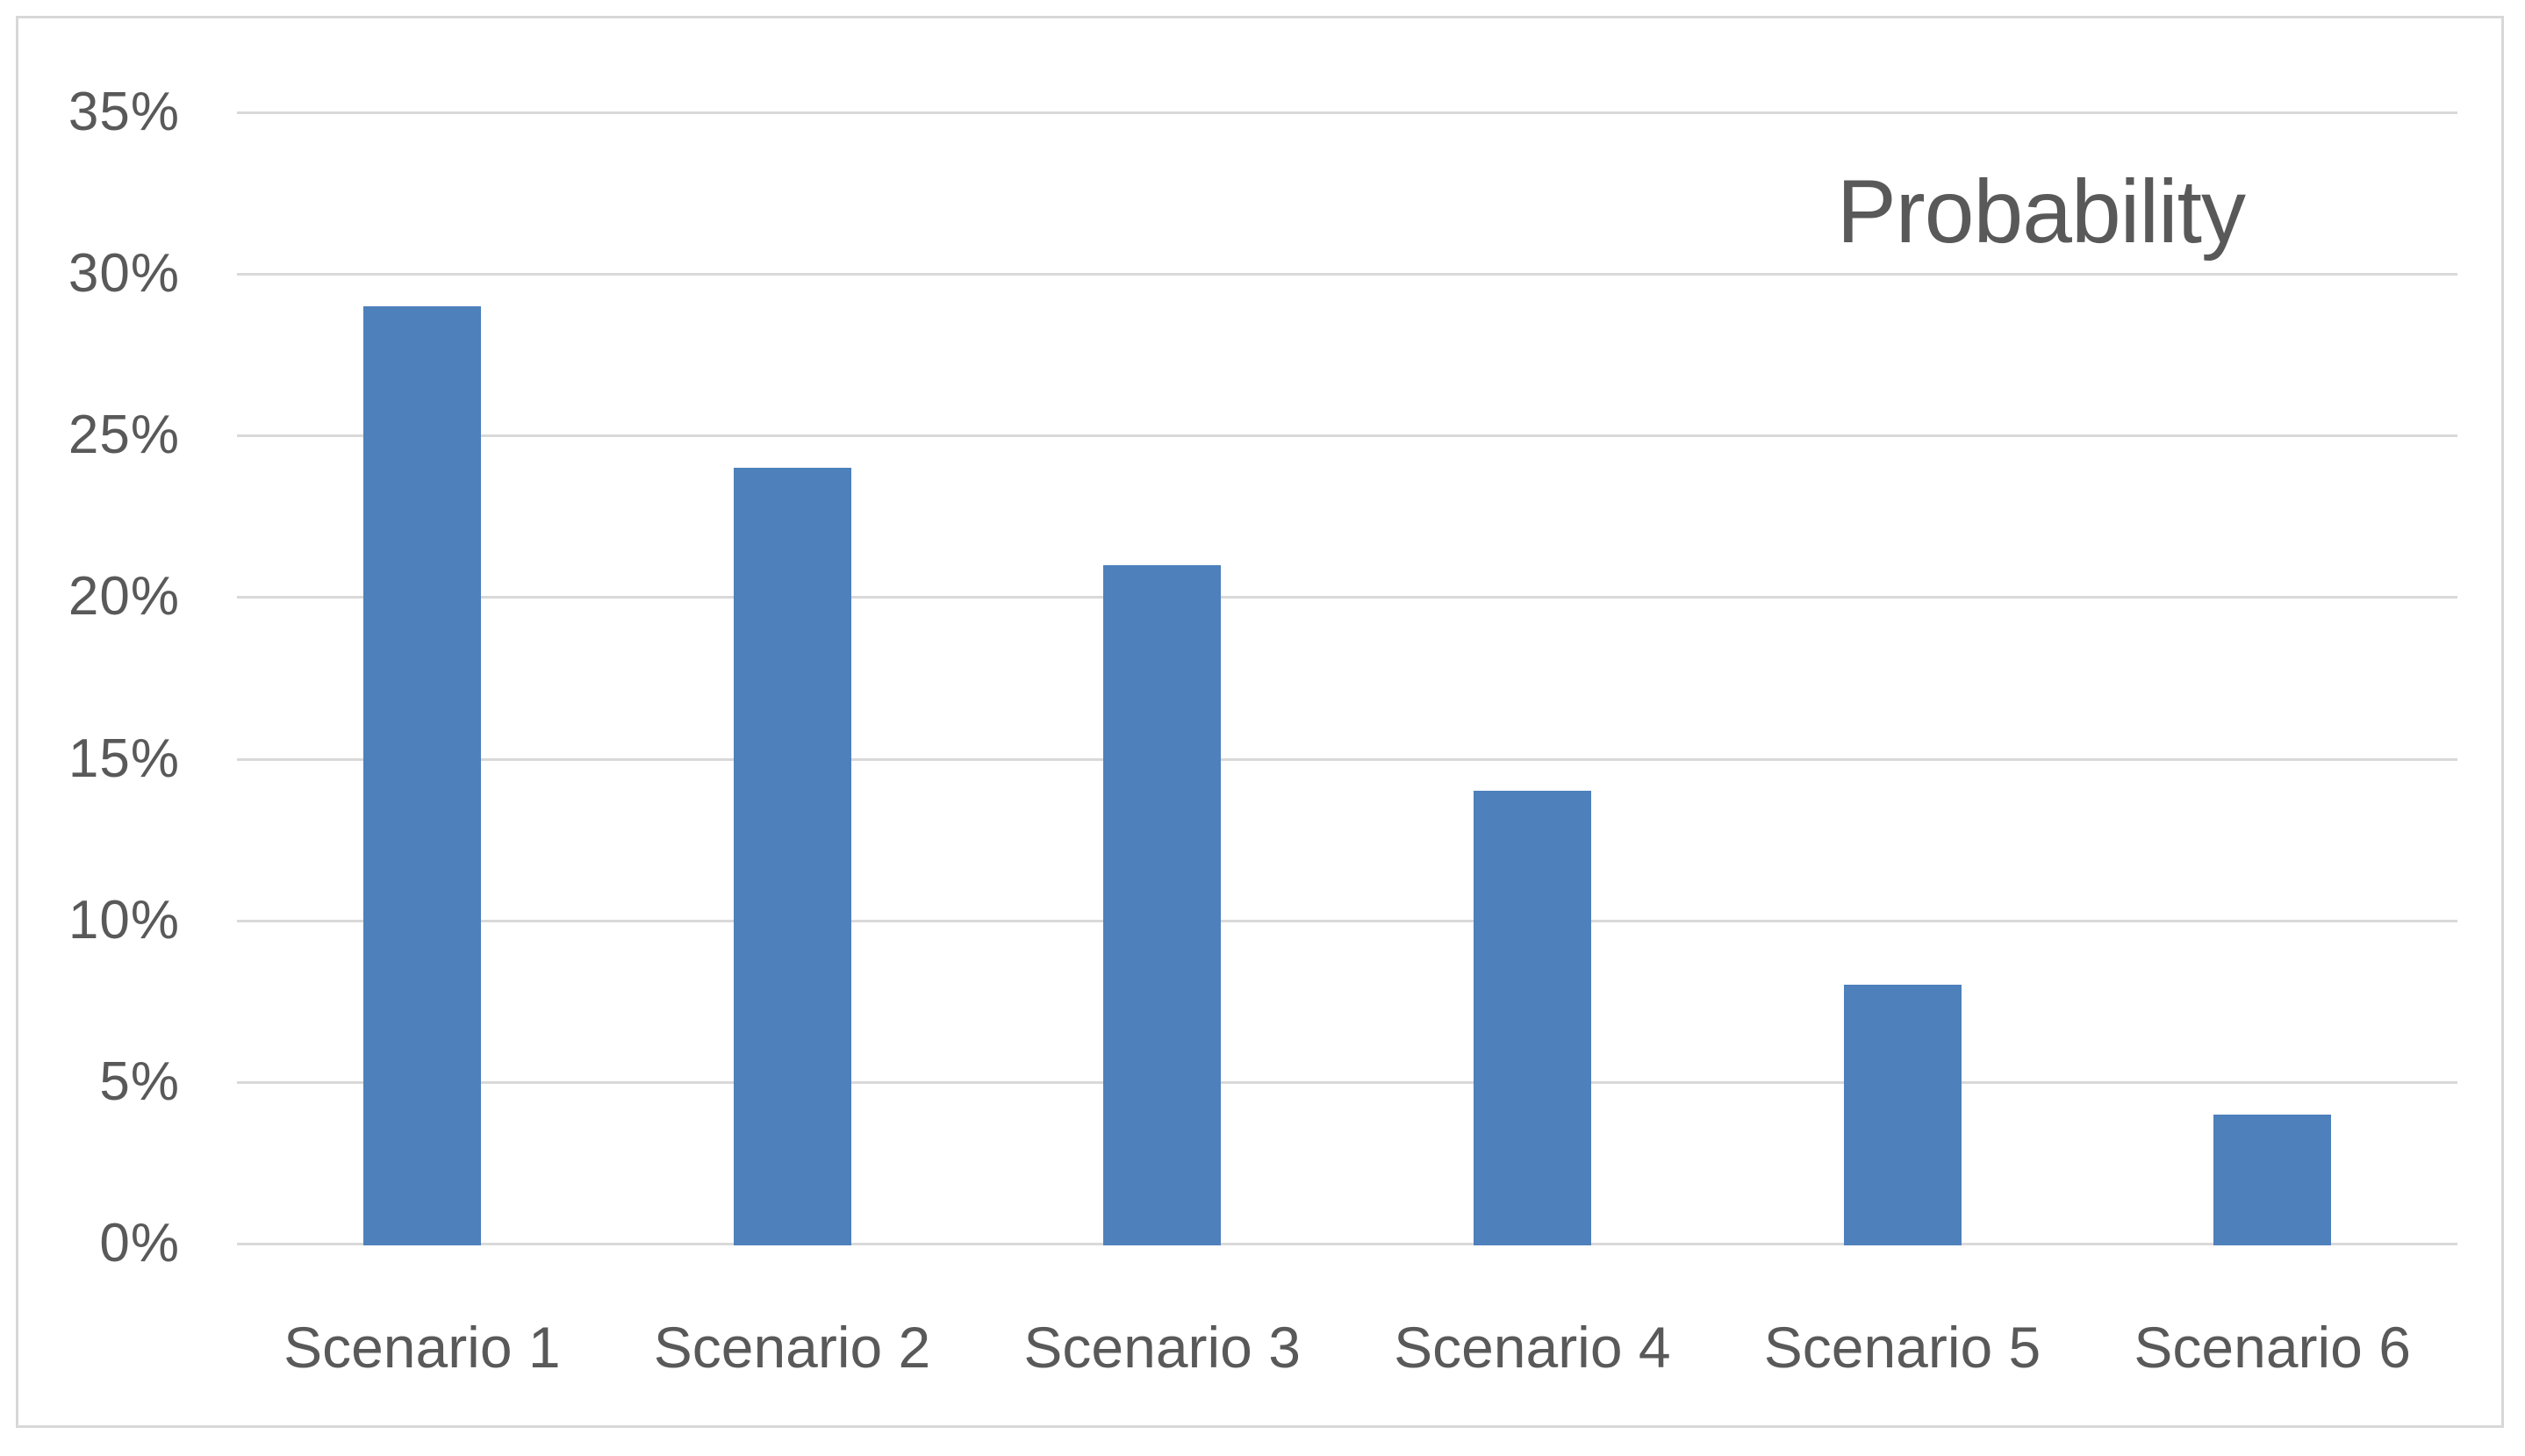 Image resolution: width=2525 pixels, height=1456 pixels. What do you see at coordinates (1347, 759) in the screenshot?
I see `gridline-15%` at bounding box center [1347, 759].